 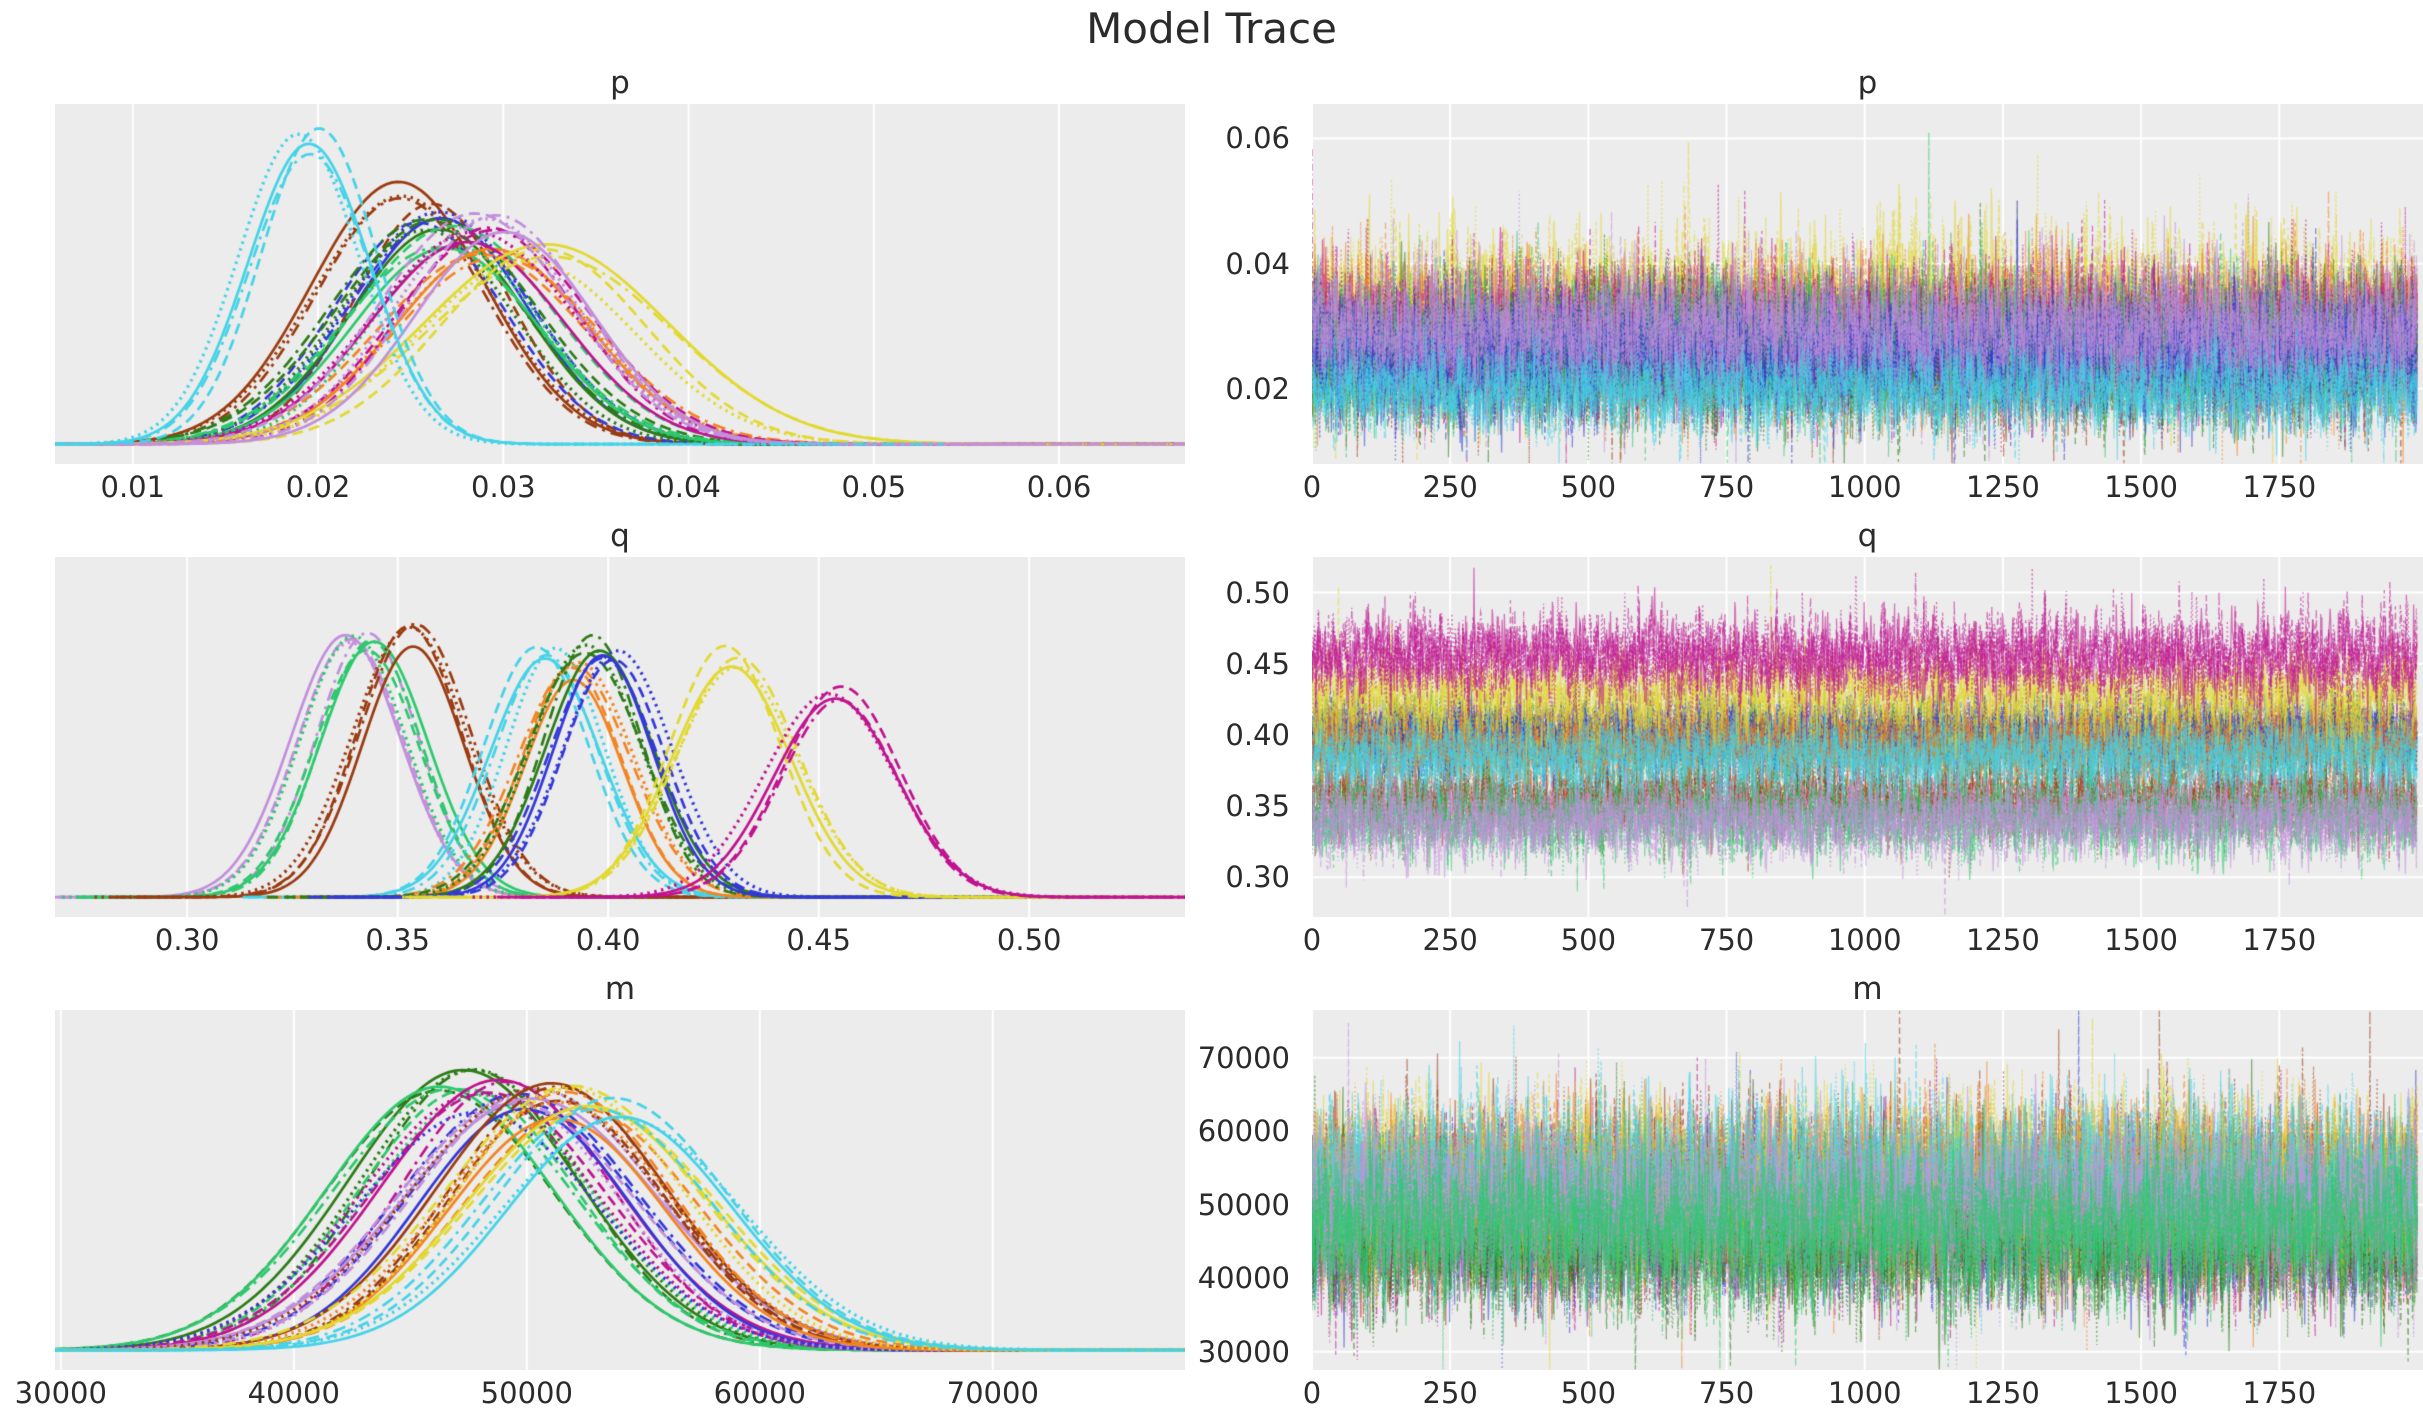 What do you see at coordinates (608, 940) in the screenshot?
I see `x-tick-label: 0.40` at bounding box center [608, 940].